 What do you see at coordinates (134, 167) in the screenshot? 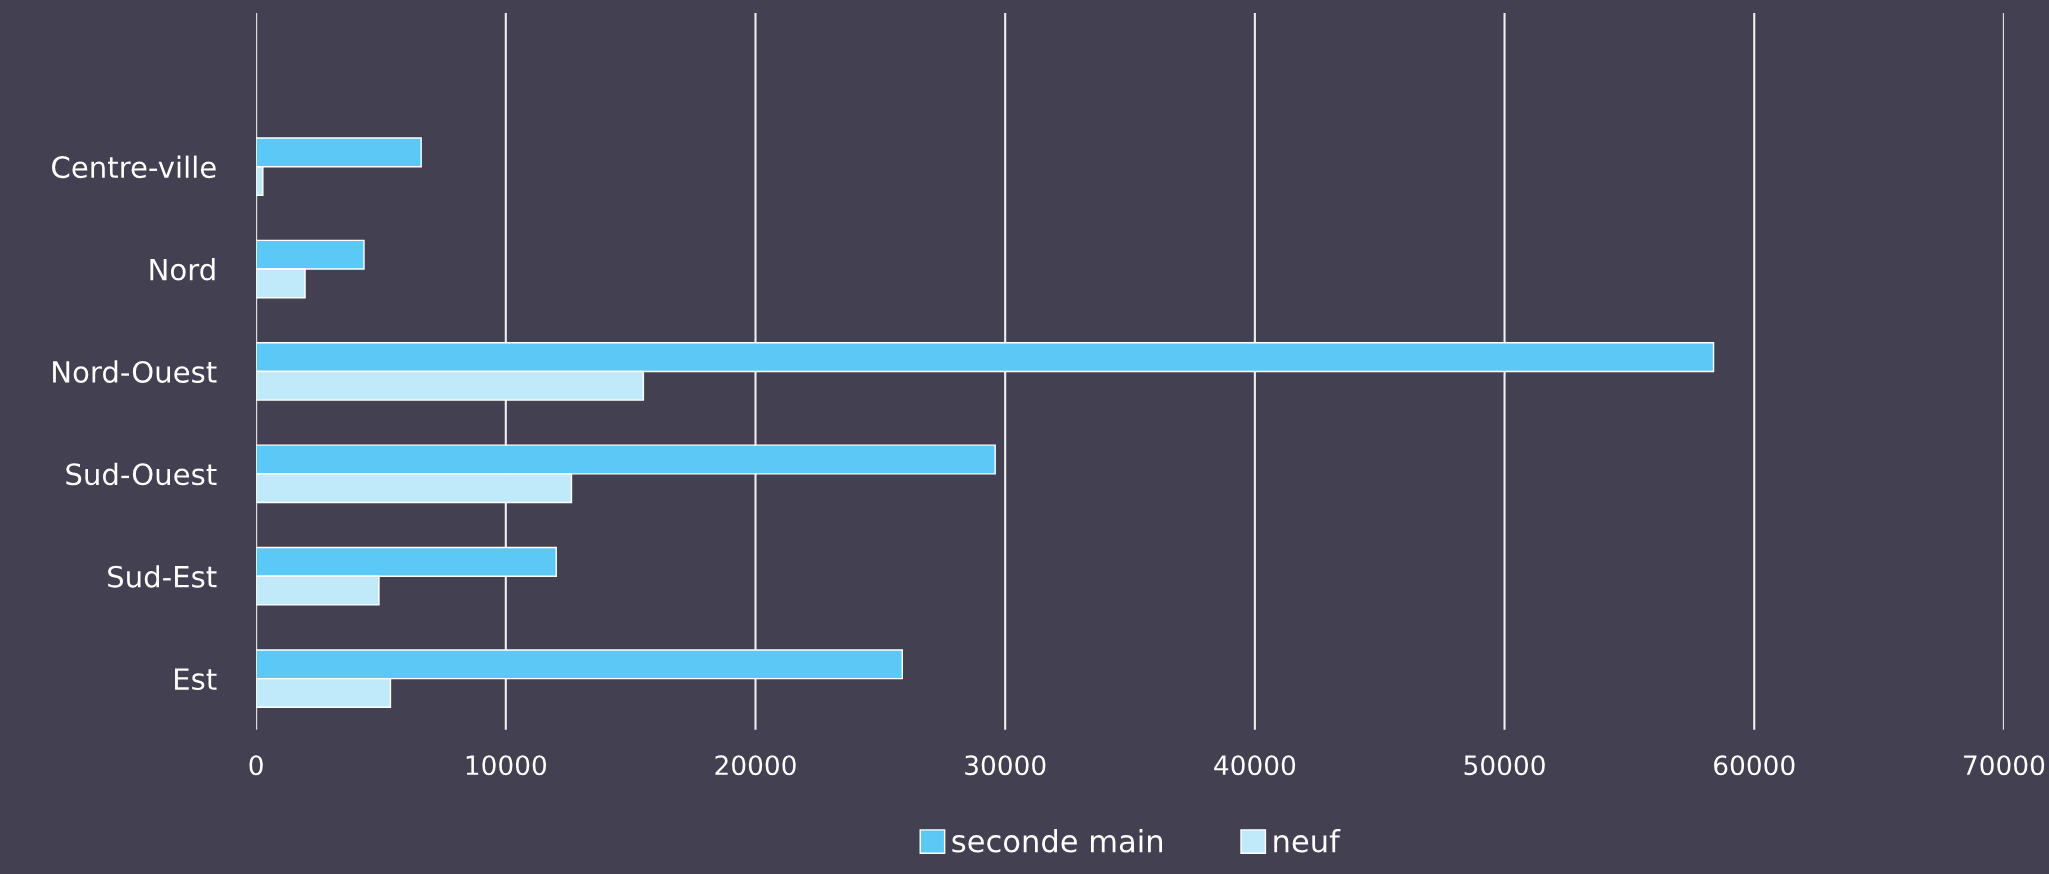
I see `y-tick-label: Centre-ville` at bounding box center [134, 167].